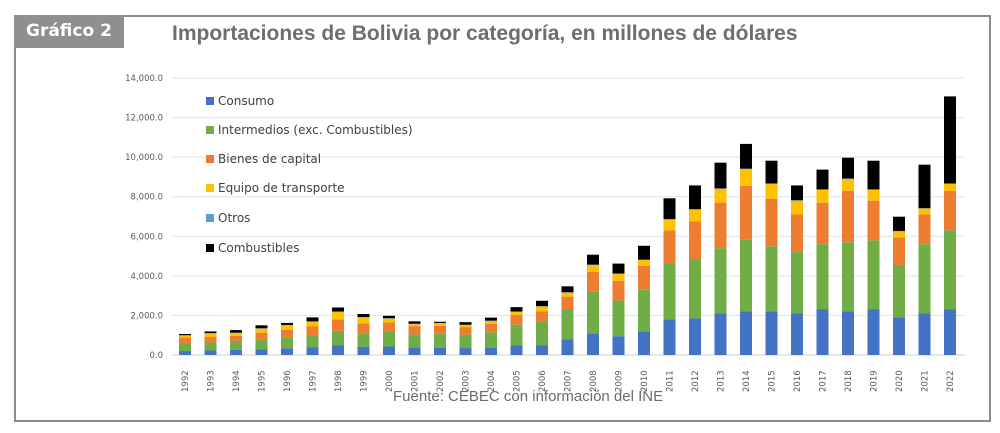 The width and height of the screenshot is (1000, 433). I want to click on legend-item: Intermedios (exc. Combustibles), so click(309, 130).